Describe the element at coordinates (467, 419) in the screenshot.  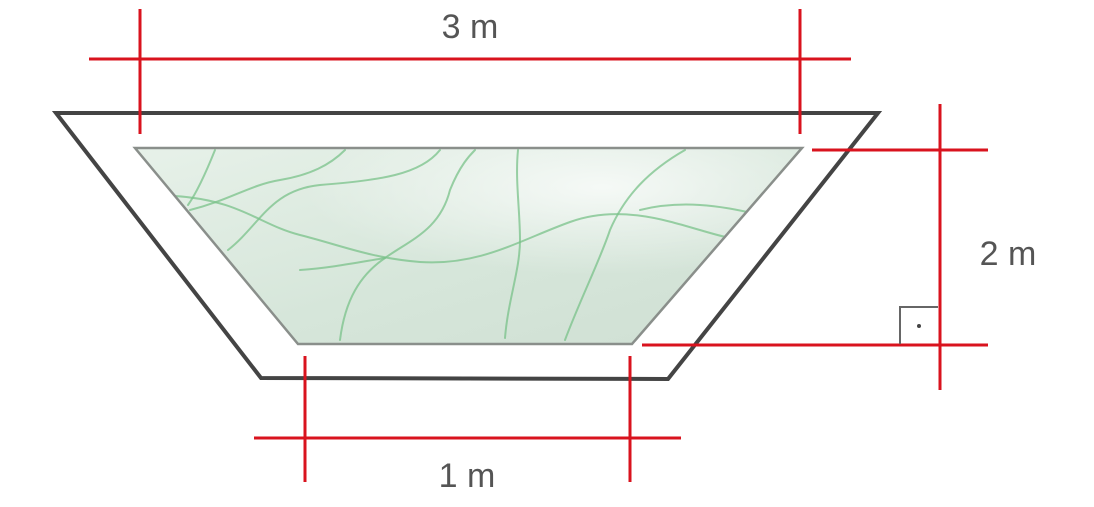
I see `bottom-dimension` at that location.